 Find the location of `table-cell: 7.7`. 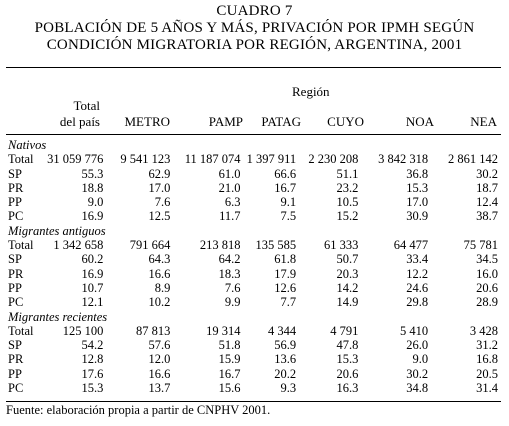

table-cell: 7.7 is located at coordinates (288, 302).